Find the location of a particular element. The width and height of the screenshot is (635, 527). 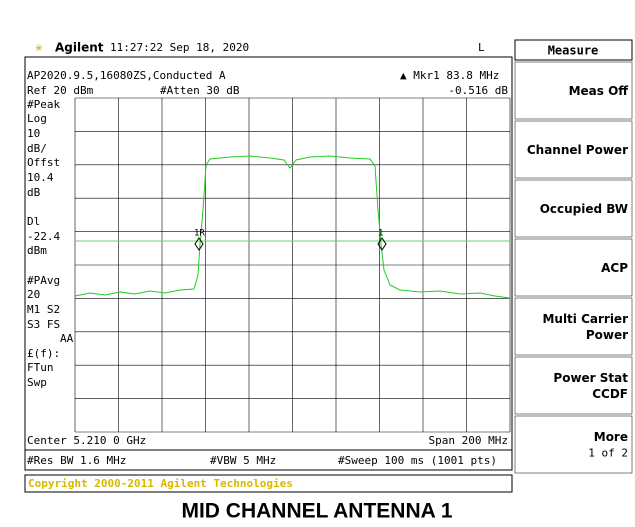

softkey-label: More is located at coordinates (611, 437).